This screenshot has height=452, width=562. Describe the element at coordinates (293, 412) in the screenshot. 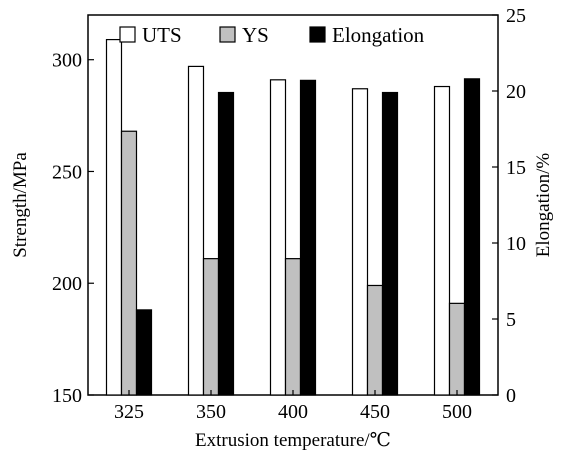

I see `x-tick-label: 400` at that location.